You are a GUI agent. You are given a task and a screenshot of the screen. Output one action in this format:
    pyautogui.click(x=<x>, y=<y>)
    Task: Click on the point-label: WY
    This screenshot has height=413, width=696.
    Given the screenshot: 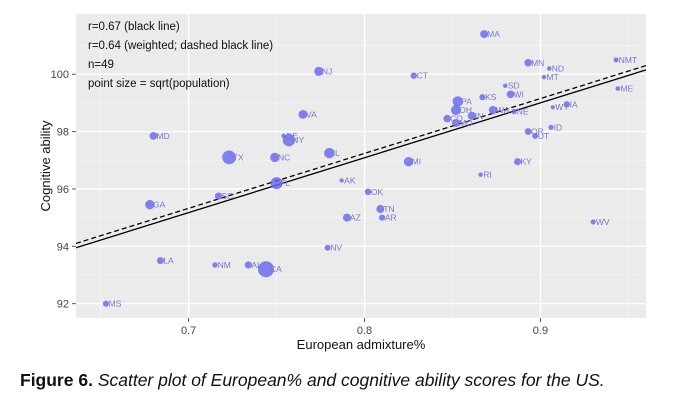 What is the action you would take?
    pyautogui.click(x=562, y=107)
    